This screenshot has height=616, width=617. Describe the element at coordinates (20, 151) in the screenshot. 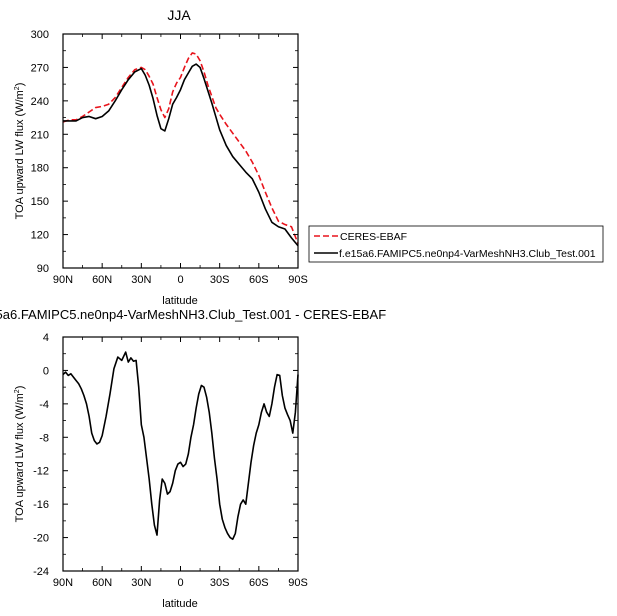

I see `top-y-axis-label: TOA upward LW flux (W/m2)` at that location.